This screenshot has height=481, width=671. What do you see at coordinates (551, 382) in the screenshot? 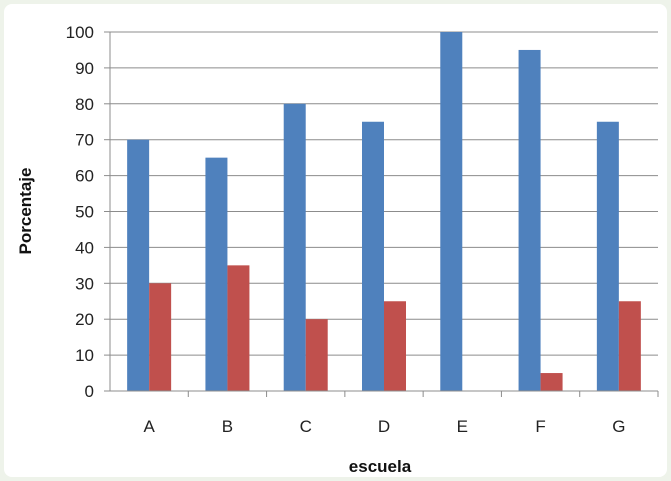
I see `bar-series-2-F` at bounding box center [551, 382].